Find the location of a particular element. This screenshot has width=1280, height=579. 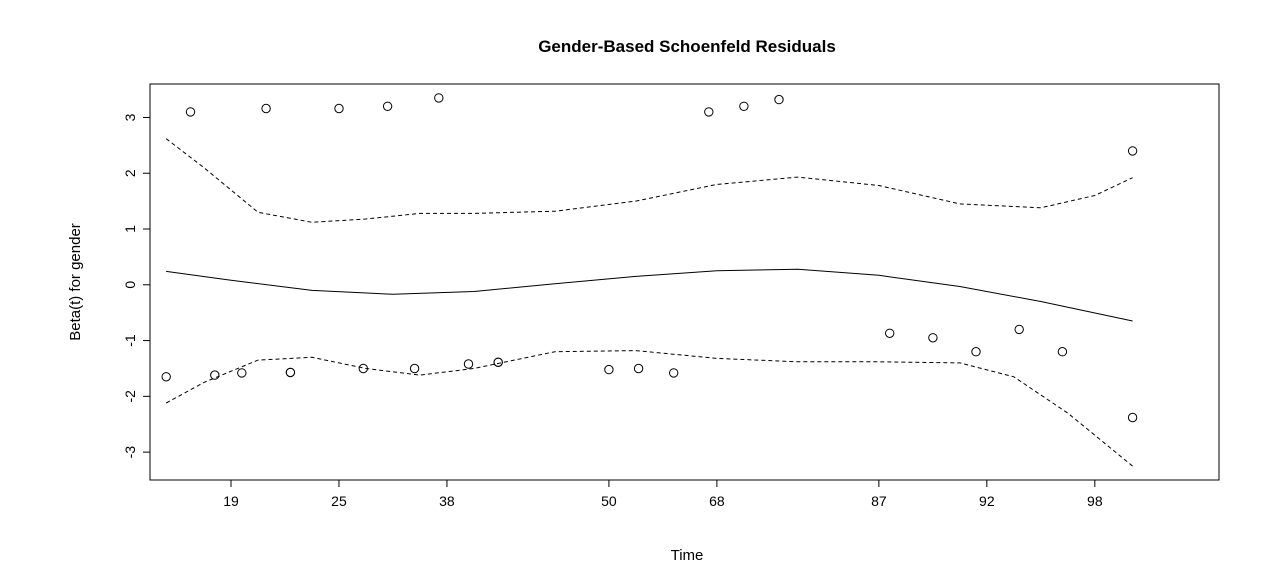

x-tick-label-4: 68 is located at coordinates (717, 501).